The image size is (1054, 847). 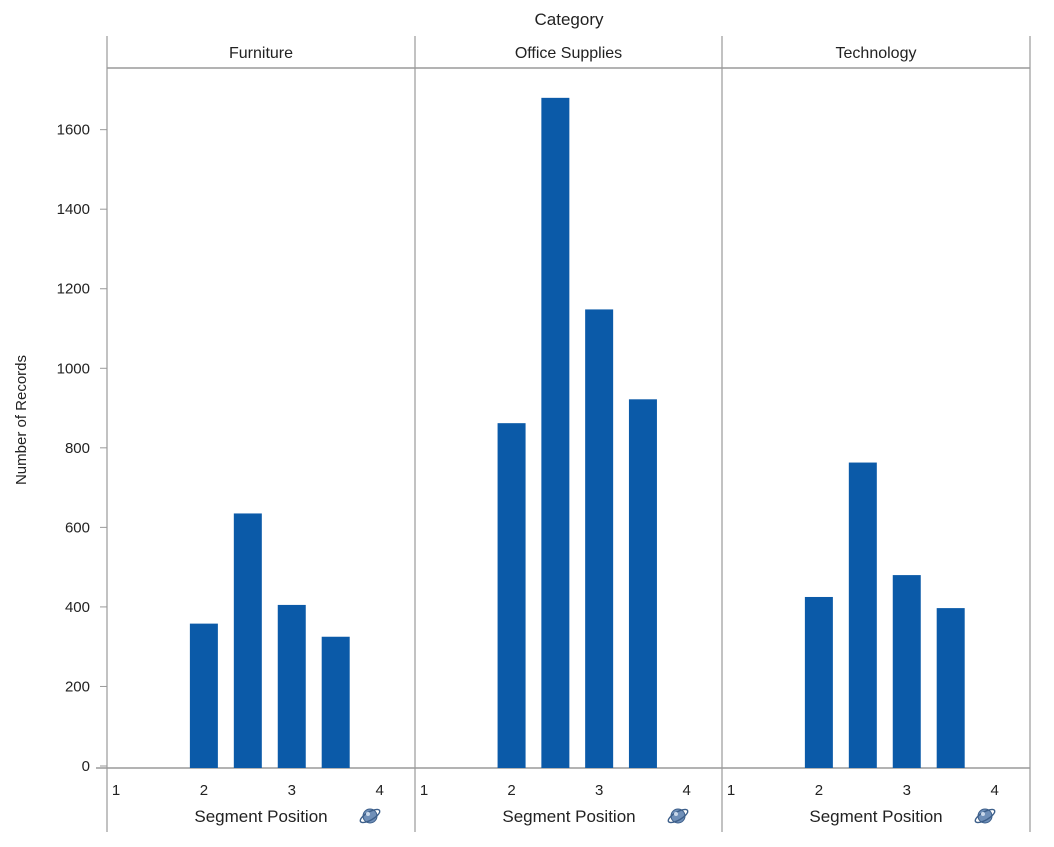 What do you see at coordinates (77, 448) in the screenshot?
I see `y-tick-label: 800` at bounding box center [77, 448].